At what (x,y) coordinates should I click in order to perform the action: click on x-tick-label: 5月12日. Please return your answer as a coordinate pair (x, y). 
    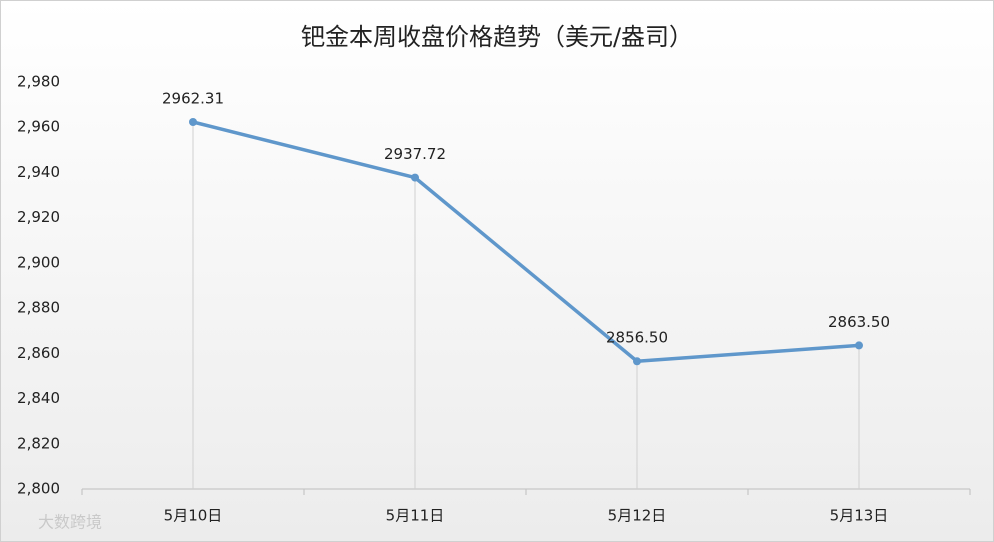
    Looking at the image, I should click on (637, 516).